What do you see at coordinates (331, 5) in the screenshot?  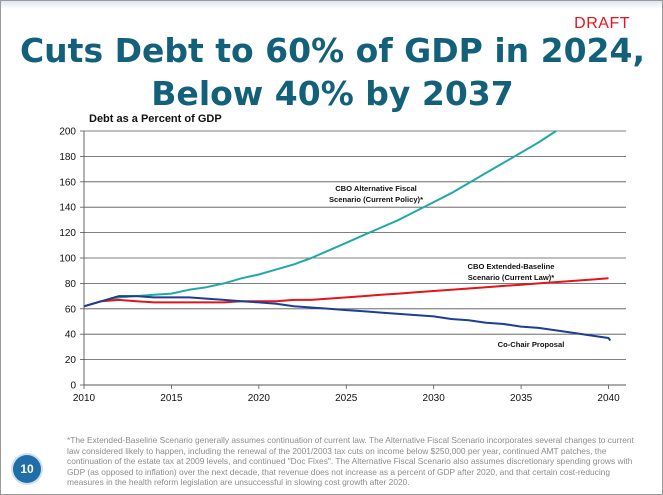 I see `top-band` at bounding box center [331, 5].